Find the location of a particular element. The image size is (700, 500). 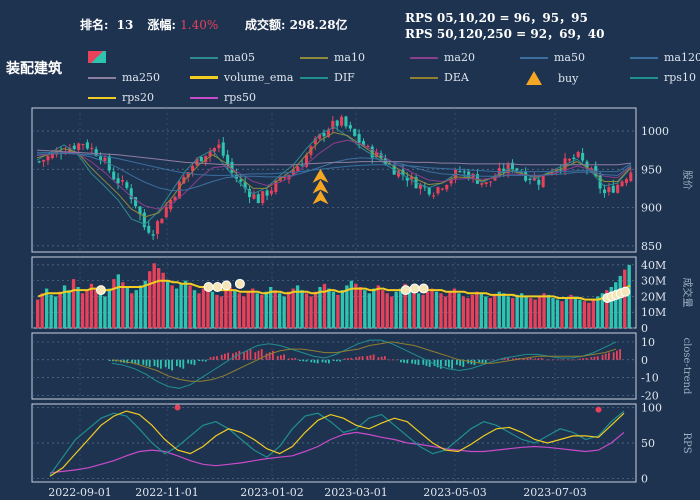

legend-item-ma10: ma10 is located at coordinates (332, 57).